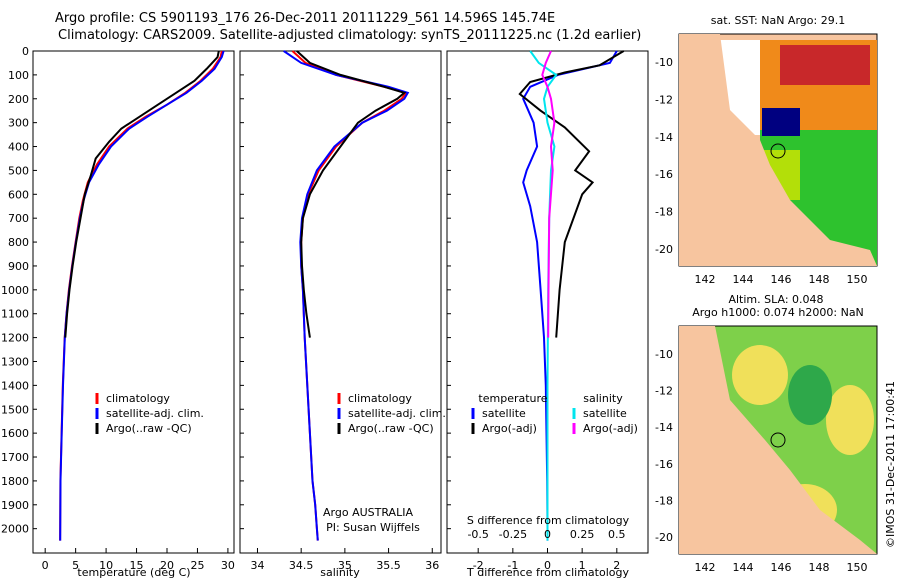  I want to click on diff-s-tick-label: -0.25, so click(513, 534).